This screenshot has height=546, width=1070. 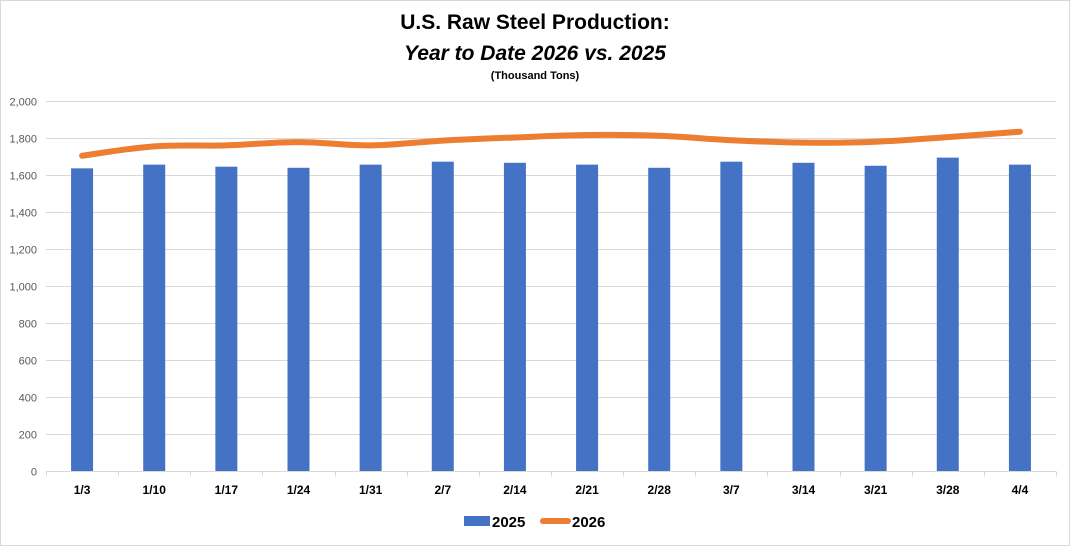 What do you see at coordinates (876, 490) in the screenshot?
I see `x-tick-label: 3/21` at bounding box center [876, 490].